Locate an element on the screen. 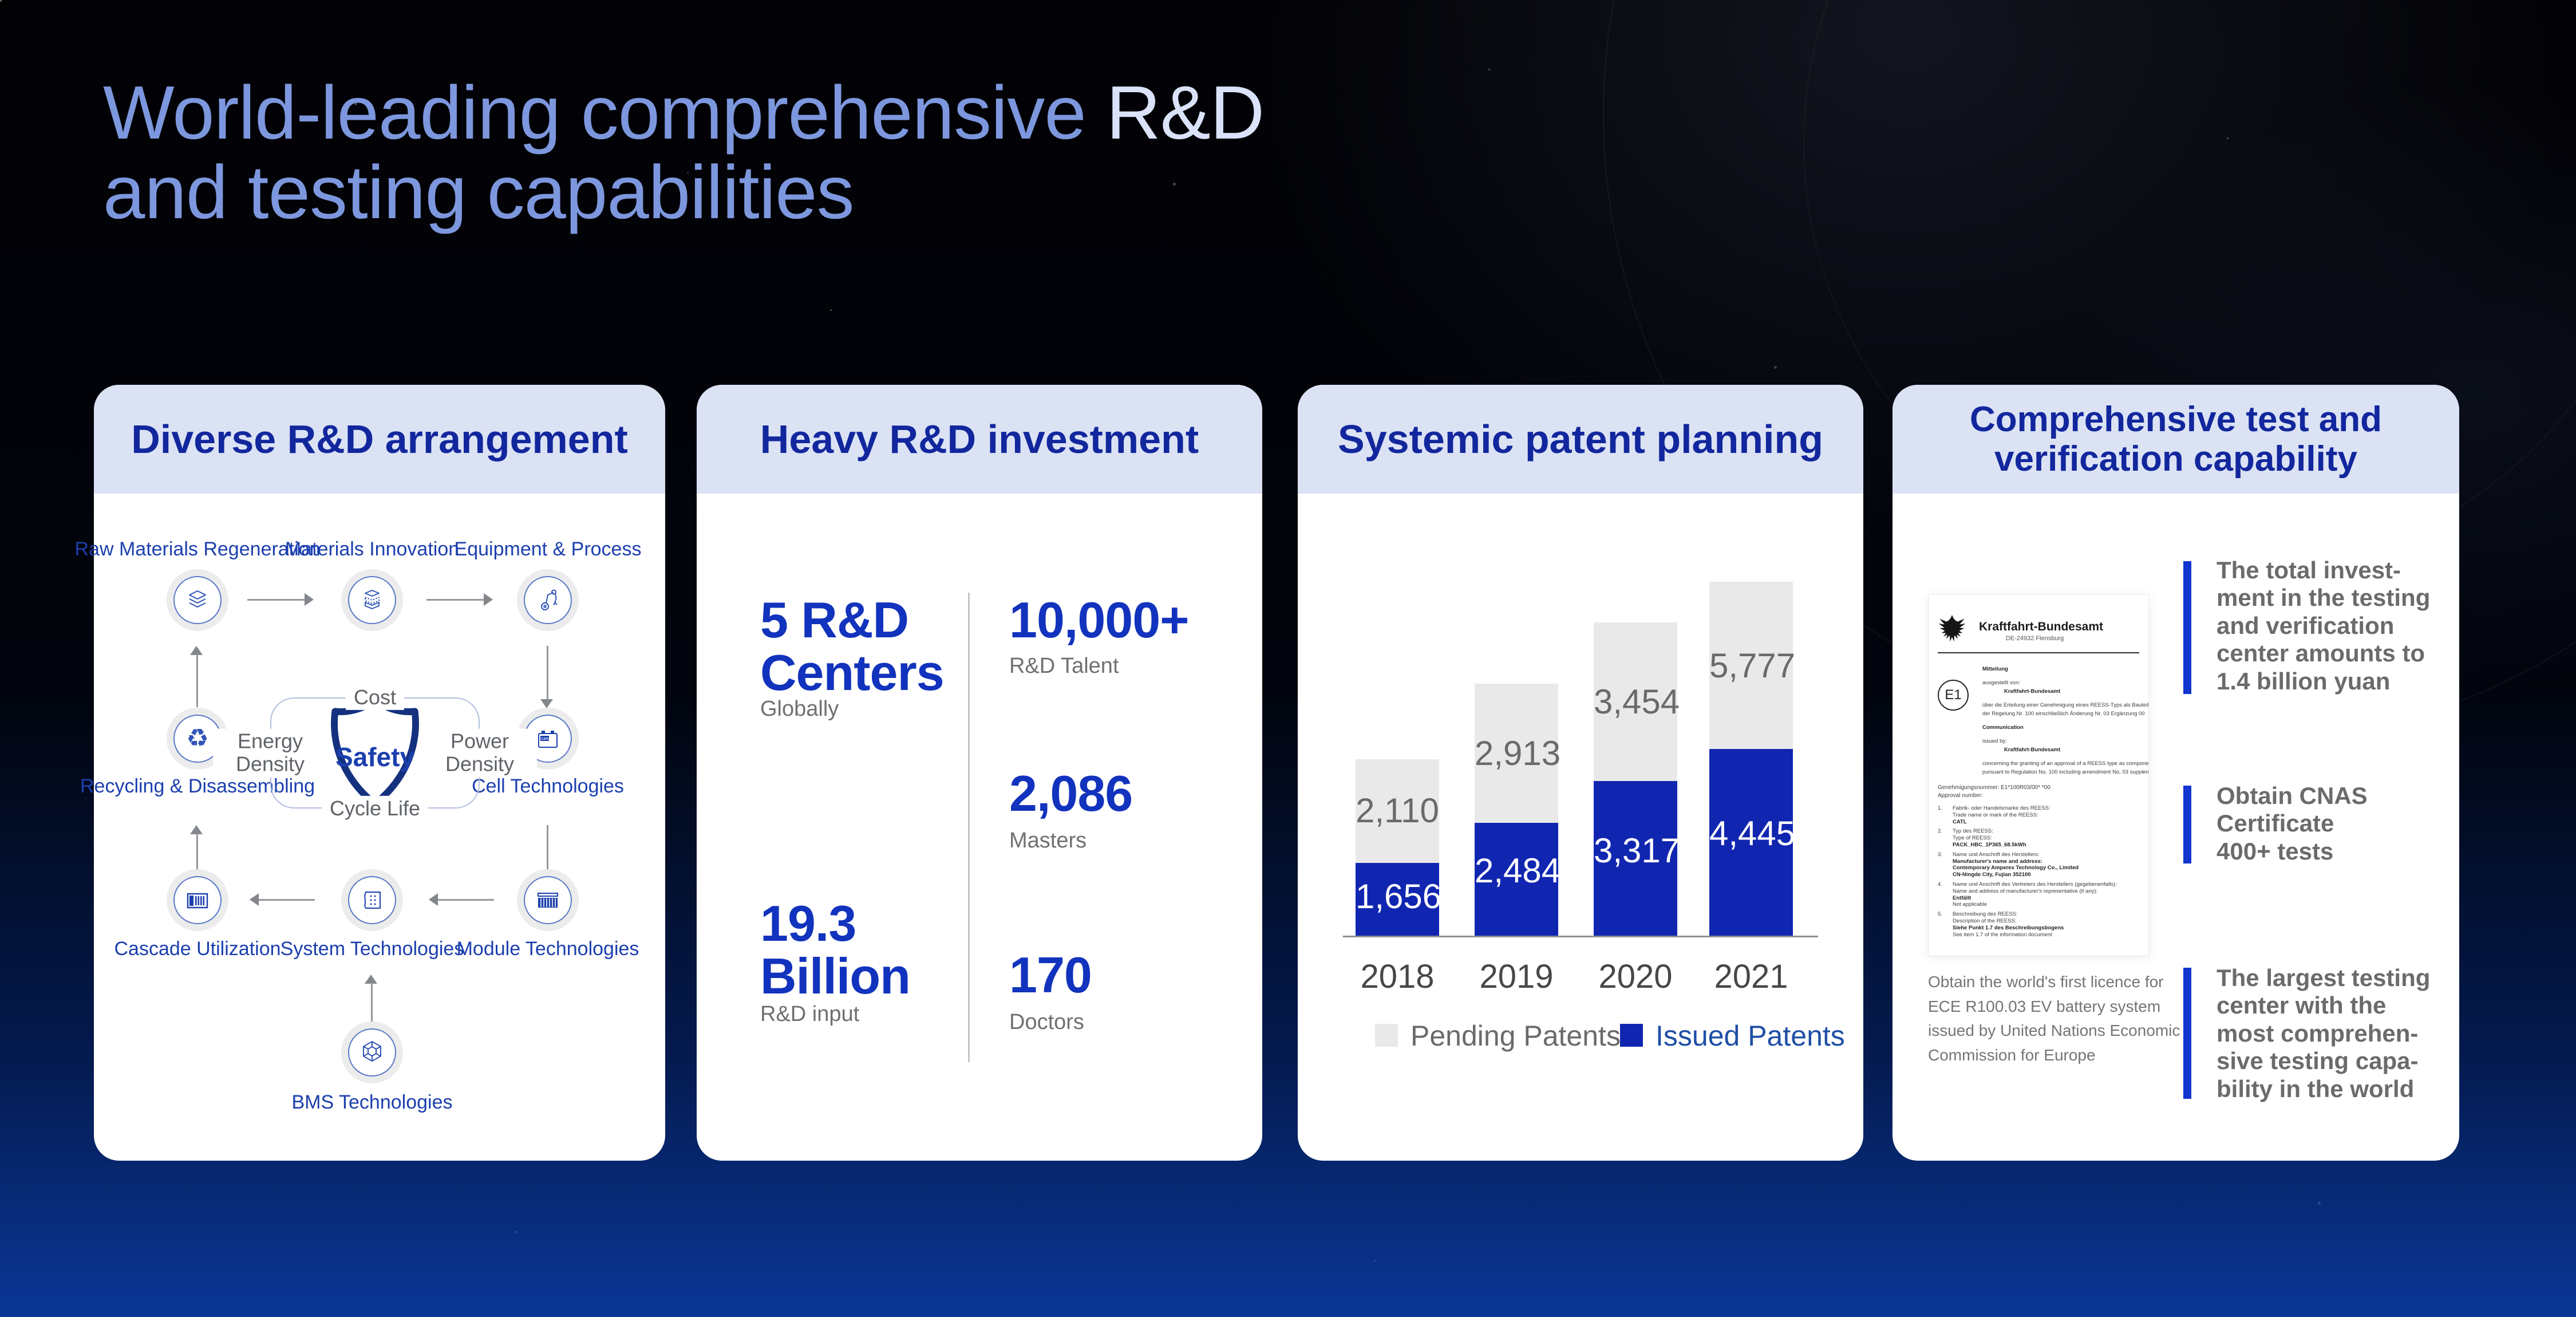 Image resolution: width=2576 pixels, height=1317 pixels. cert-item-line: Fabrik- oder Handelsmarke des REESS: is located at coordinates (2001, 808).